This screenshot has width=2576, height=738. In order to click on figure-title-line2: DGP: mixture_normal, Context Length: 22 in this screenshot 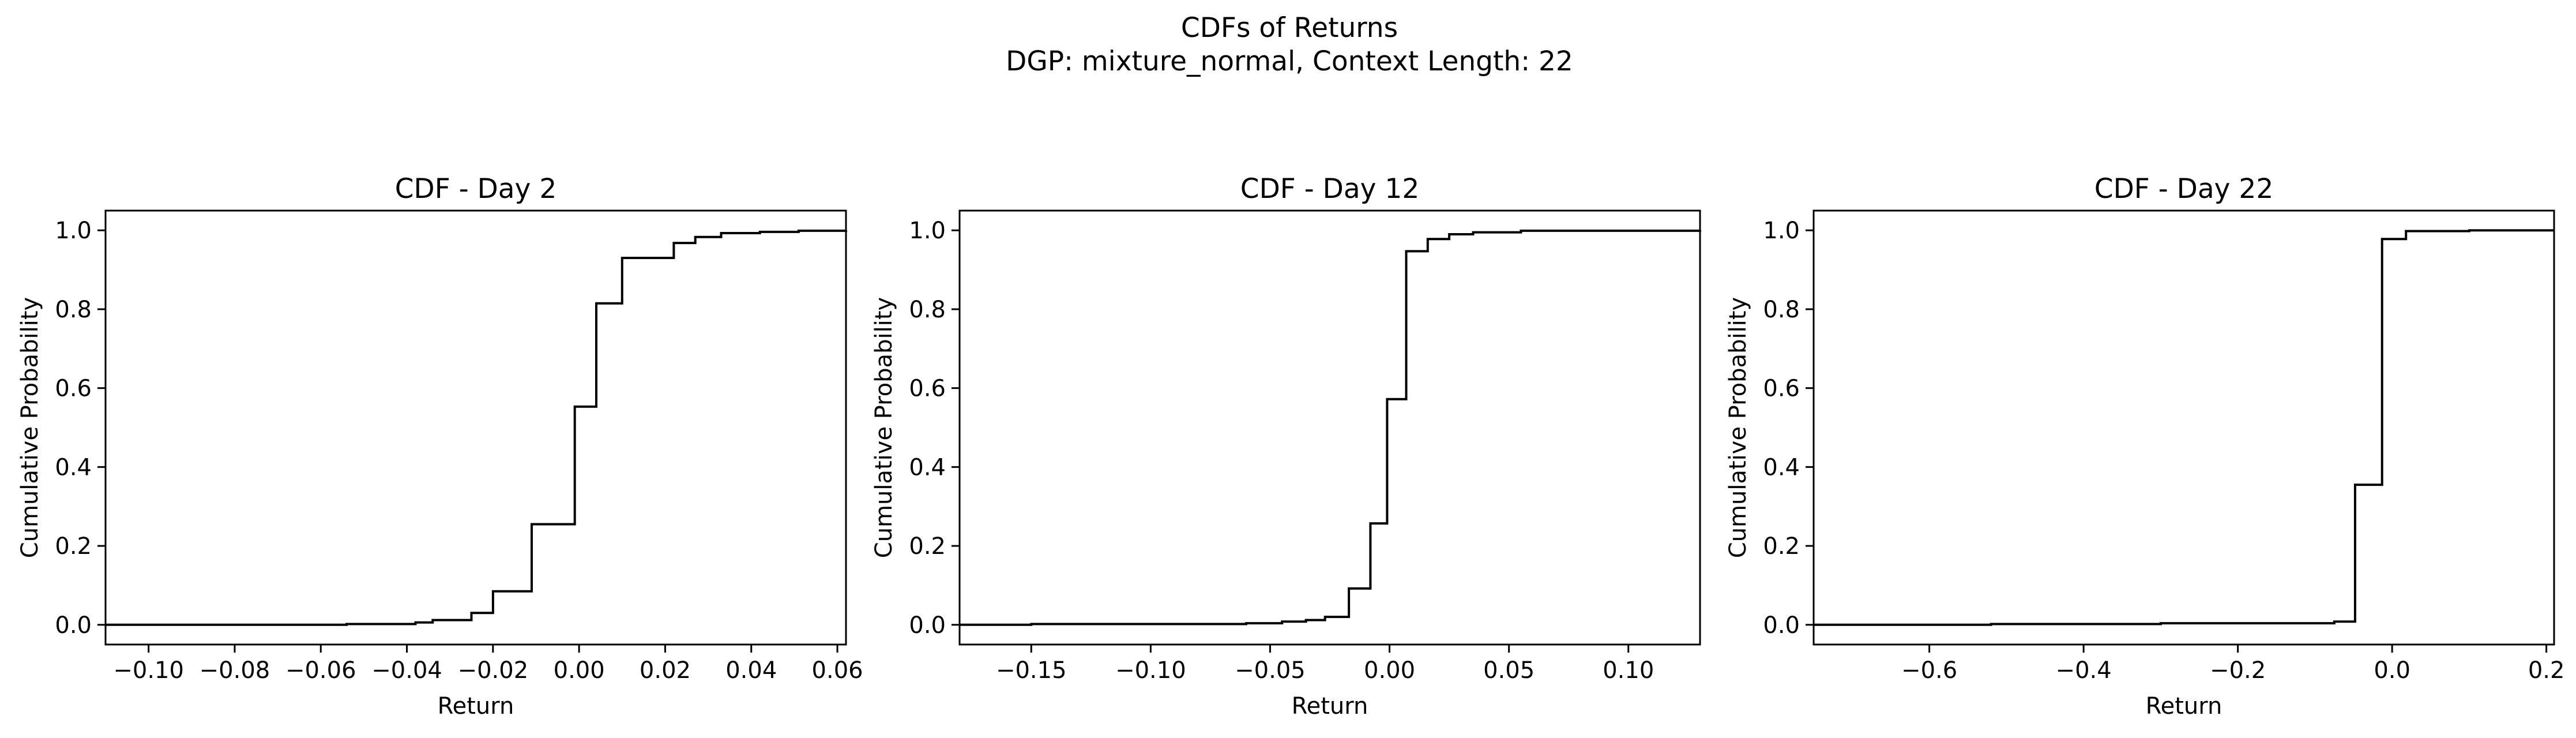, I will do `click(1289, 61)`.